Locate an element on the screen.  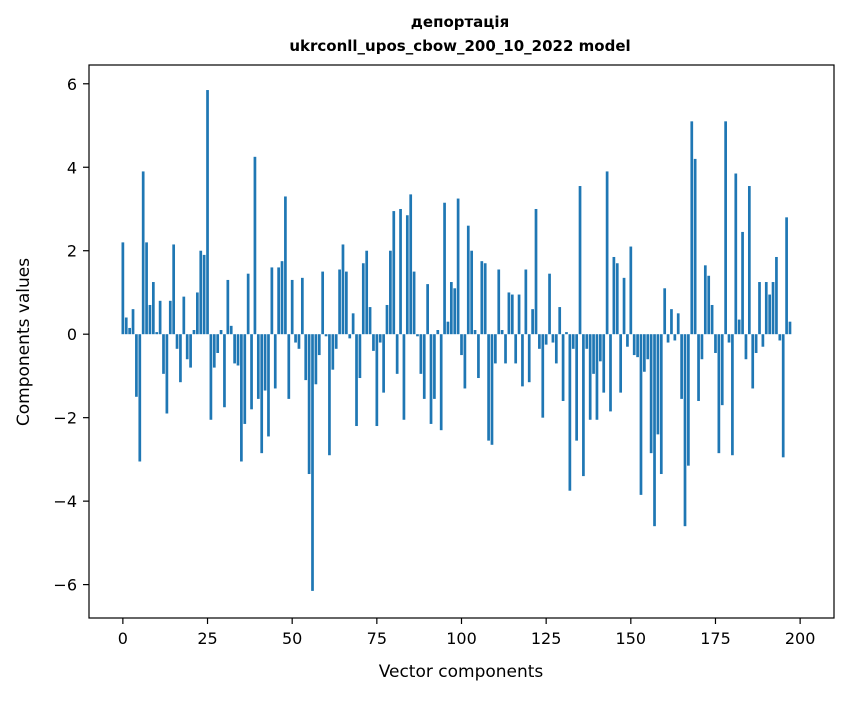
x-tick-label: 50 is located at coordinates (292, 638).